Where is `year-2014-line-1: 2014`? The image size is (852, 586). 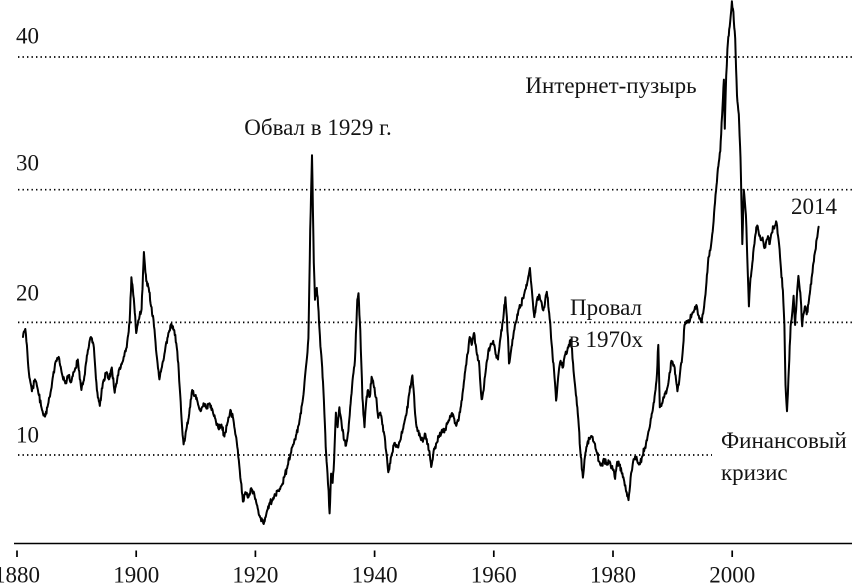
year-2014-line-1: 2014 is located at coordinates (814, 206).